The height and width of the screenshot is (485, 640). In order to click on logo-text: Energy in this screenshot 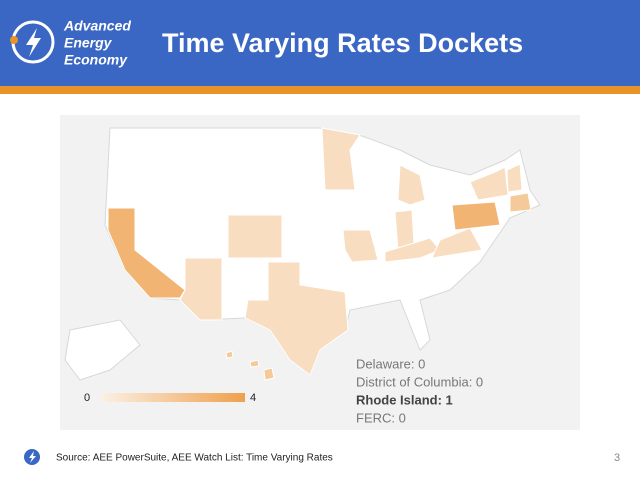, I will do `click(88, 43)`.